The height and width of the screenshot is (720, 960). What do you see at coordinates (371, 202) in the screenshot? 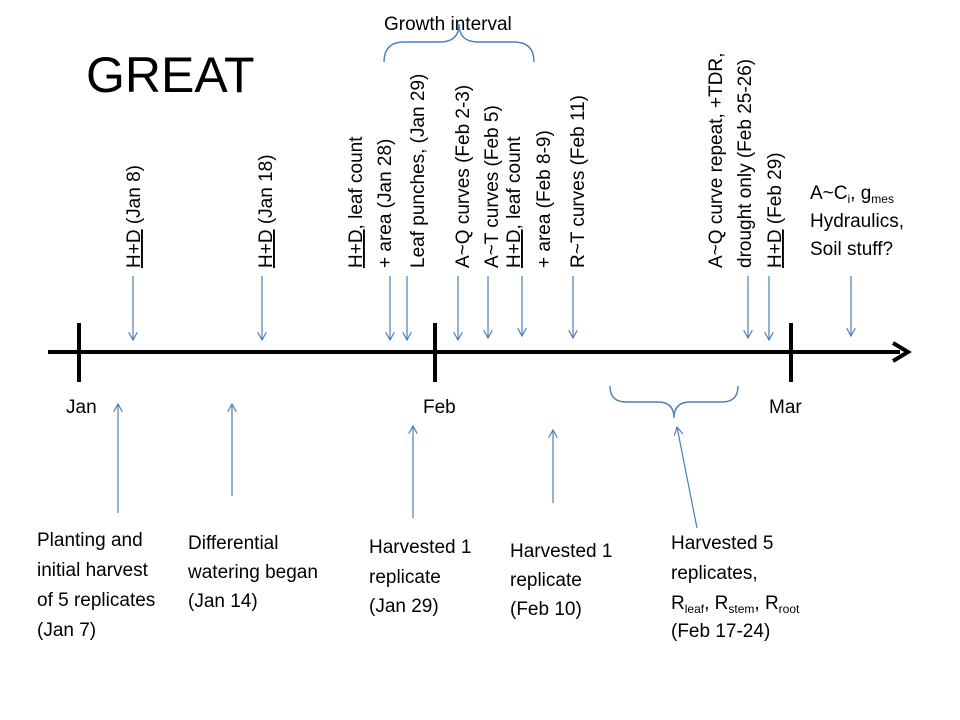
I see `top-event-label: H+D, leaf count + area (Jan 28)` at bounding box center [371, 202].